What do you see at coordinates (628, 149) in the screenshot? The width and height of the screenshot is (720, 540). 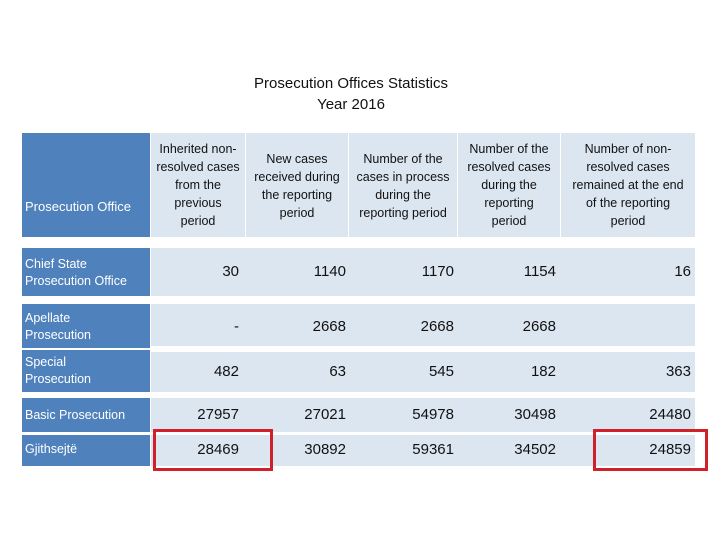 I see `header-line: Number of non-` at bounding box center [628, 149].